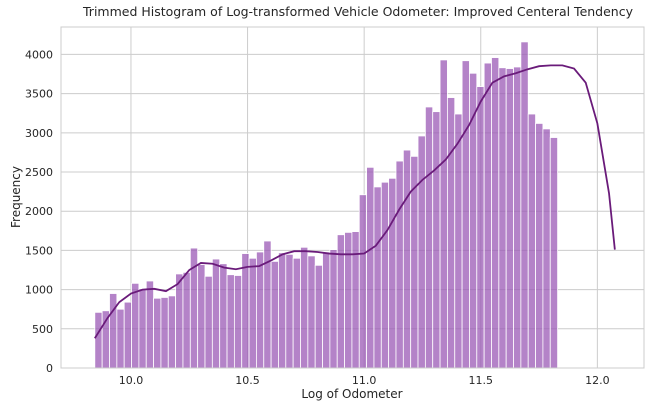 This screenshot has width=672, height=401. I want to click on x-axis-label: Log of Odometer, so click(351, 394).